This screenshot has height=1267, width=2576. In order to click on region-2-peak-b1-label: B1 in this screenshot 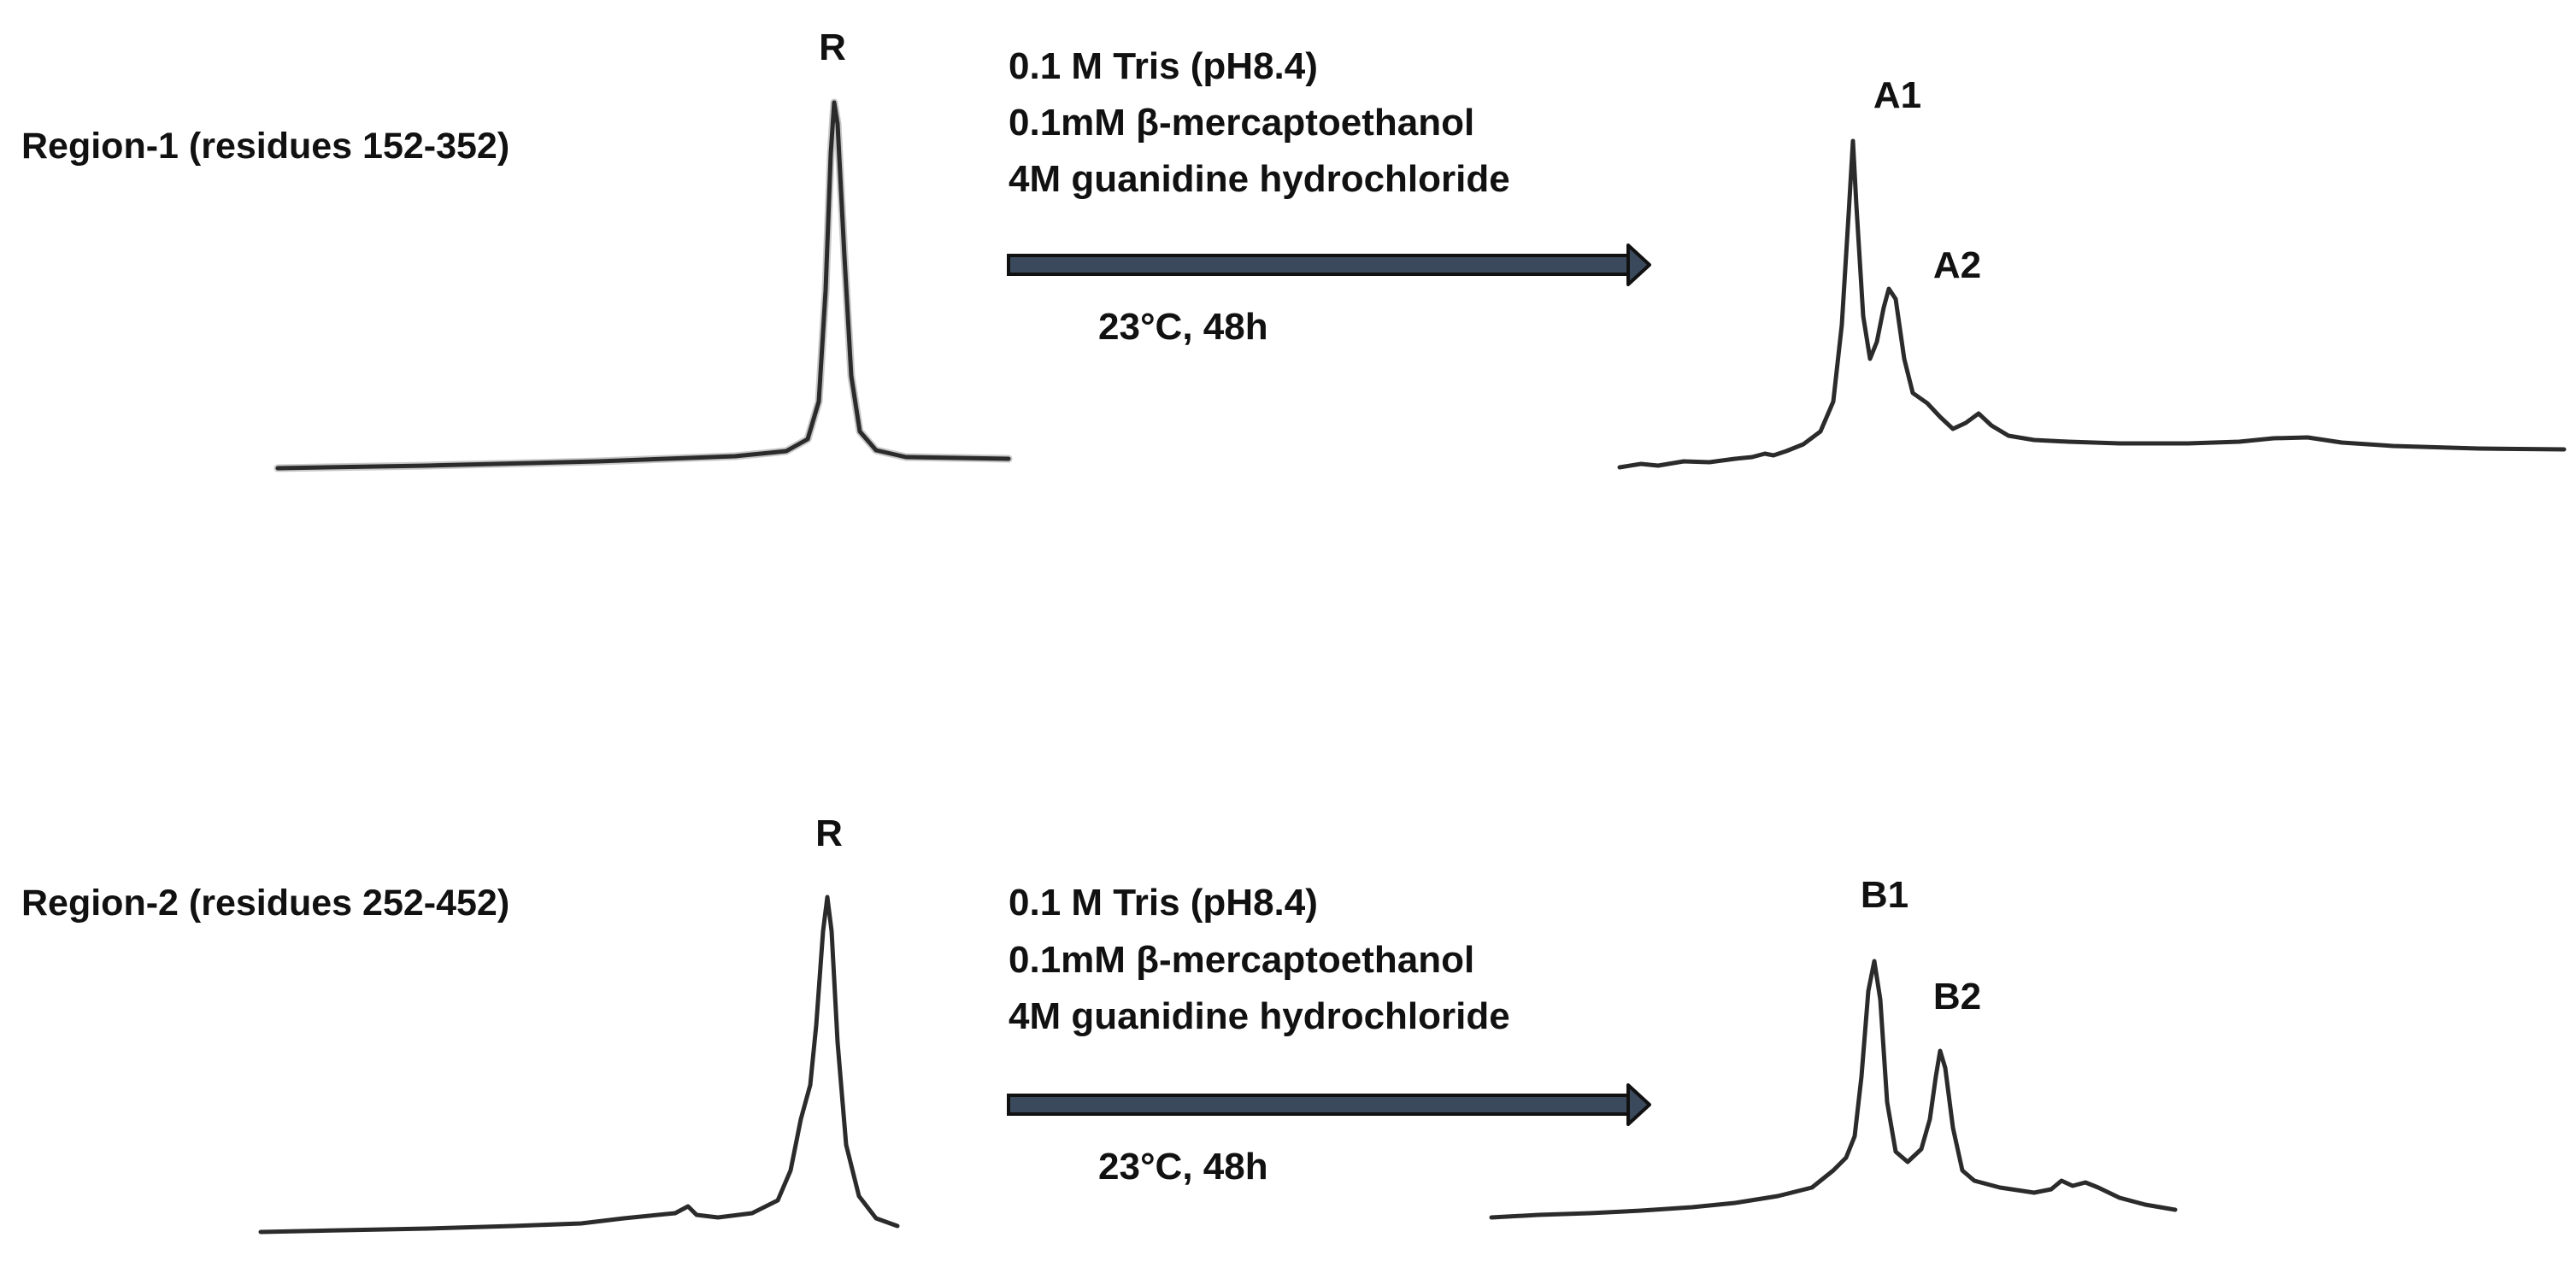, I will do `click(1884, 895)`.